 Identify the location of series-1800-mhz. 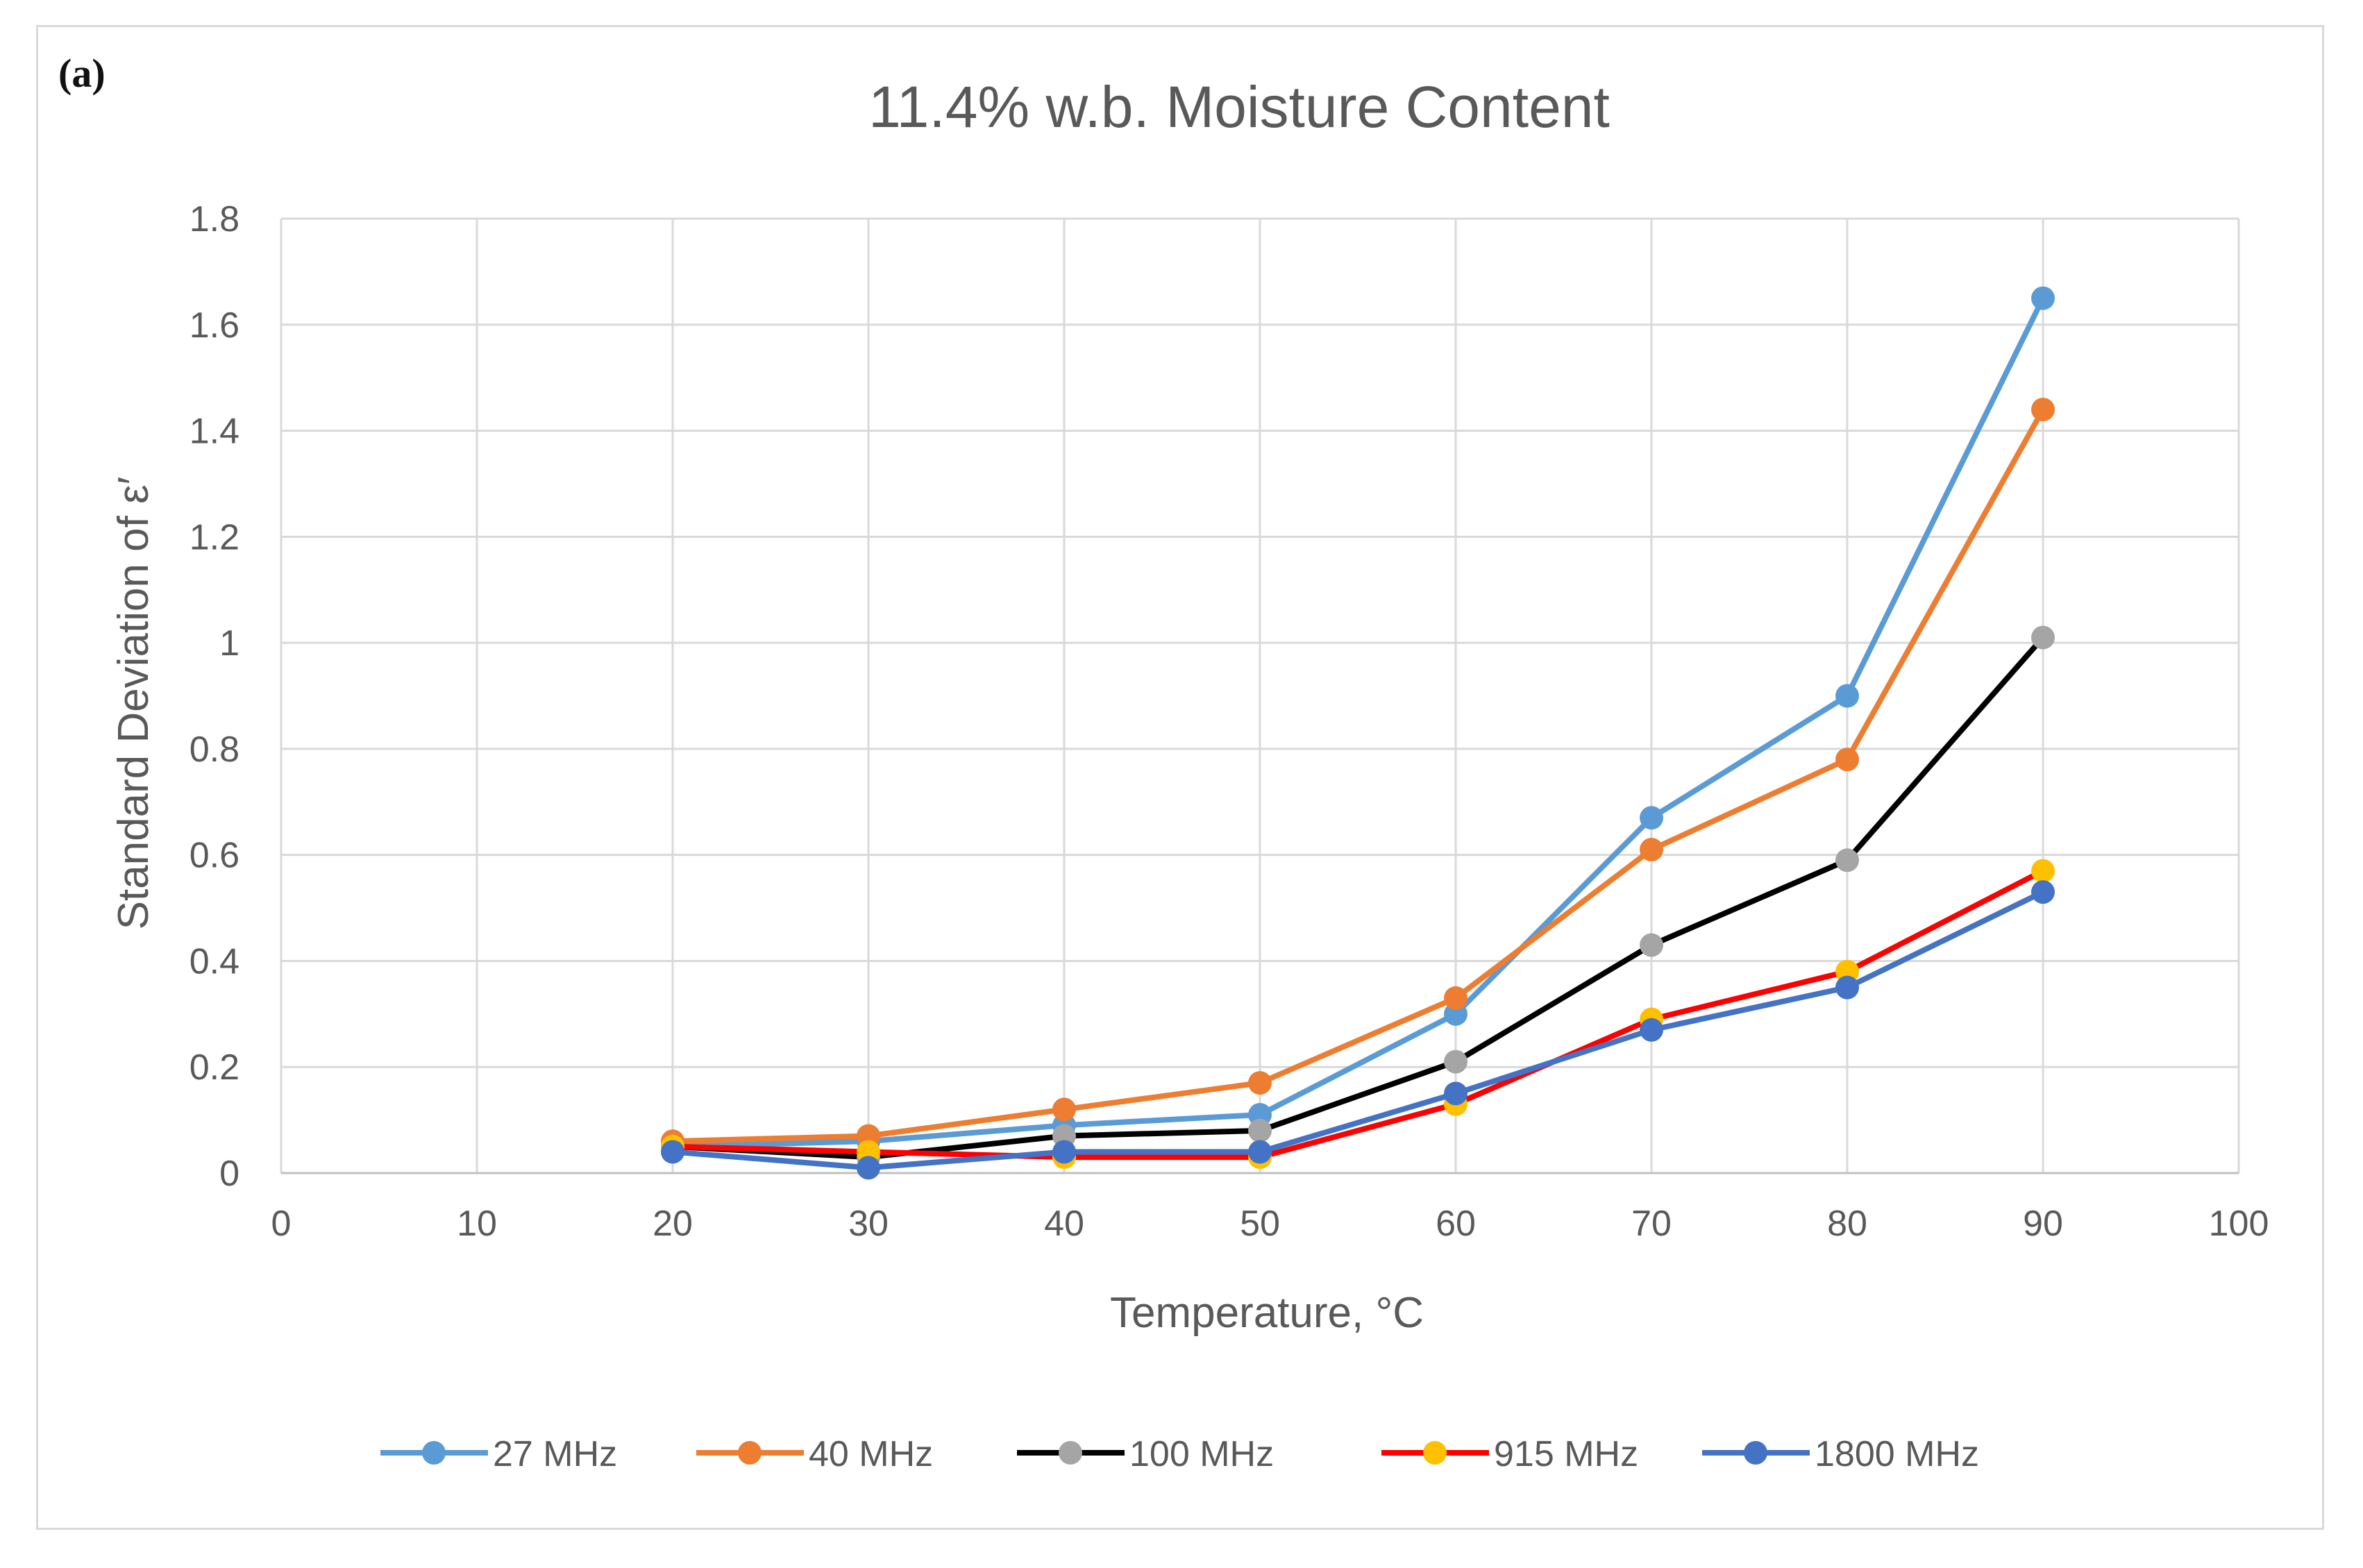
(1358, 1030).